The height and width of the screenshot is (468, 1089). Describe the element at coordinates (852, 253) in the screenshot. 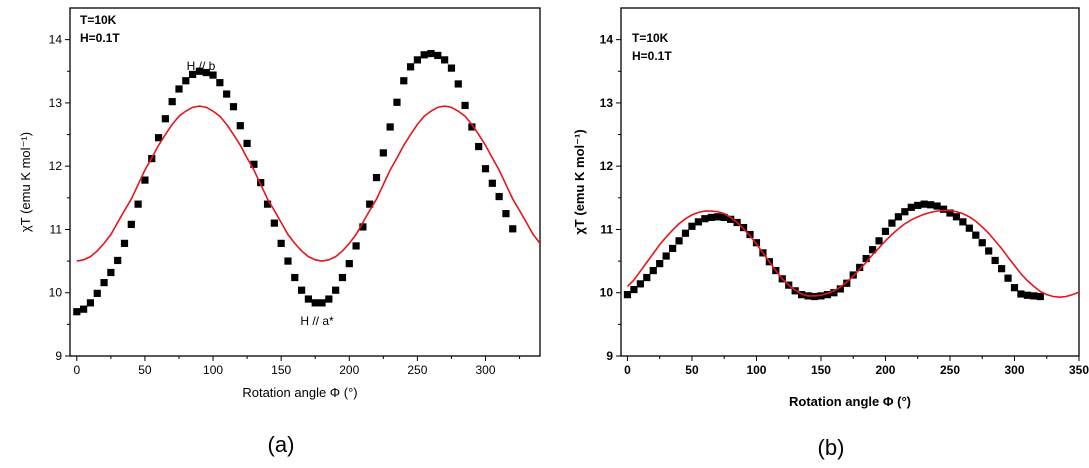

I see `fit-curve-b` at that location.